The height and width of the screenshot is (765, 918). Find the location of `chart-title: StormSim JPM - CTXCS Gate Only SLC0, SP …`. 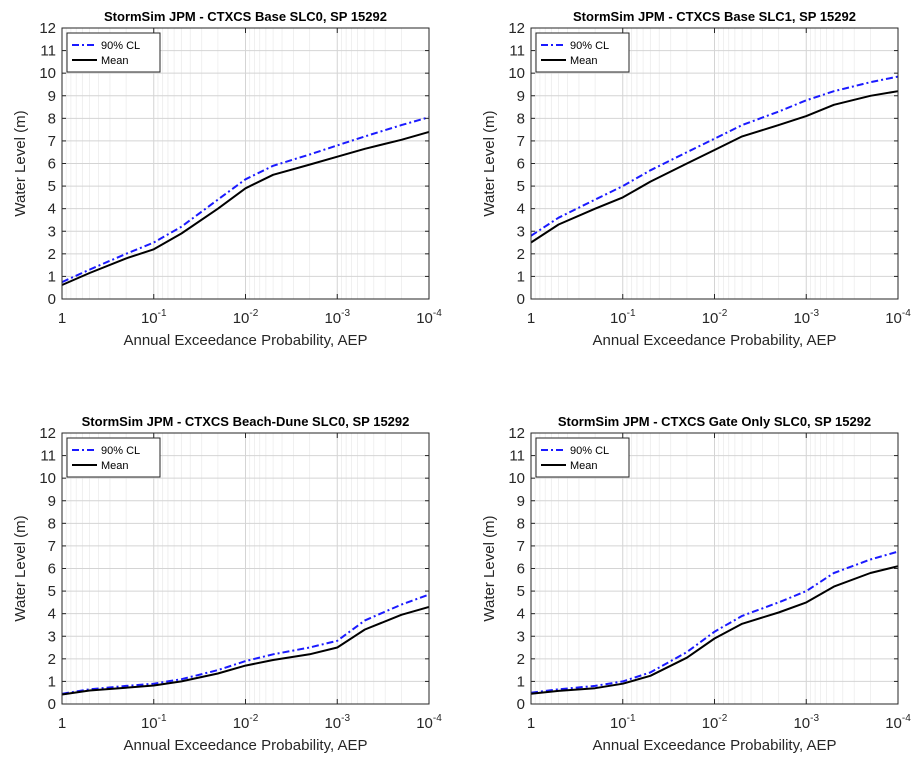

chart-title: StormSim JPM - CTXCS Gate Only SLC0, SP … is located at coordinates (714, 421).